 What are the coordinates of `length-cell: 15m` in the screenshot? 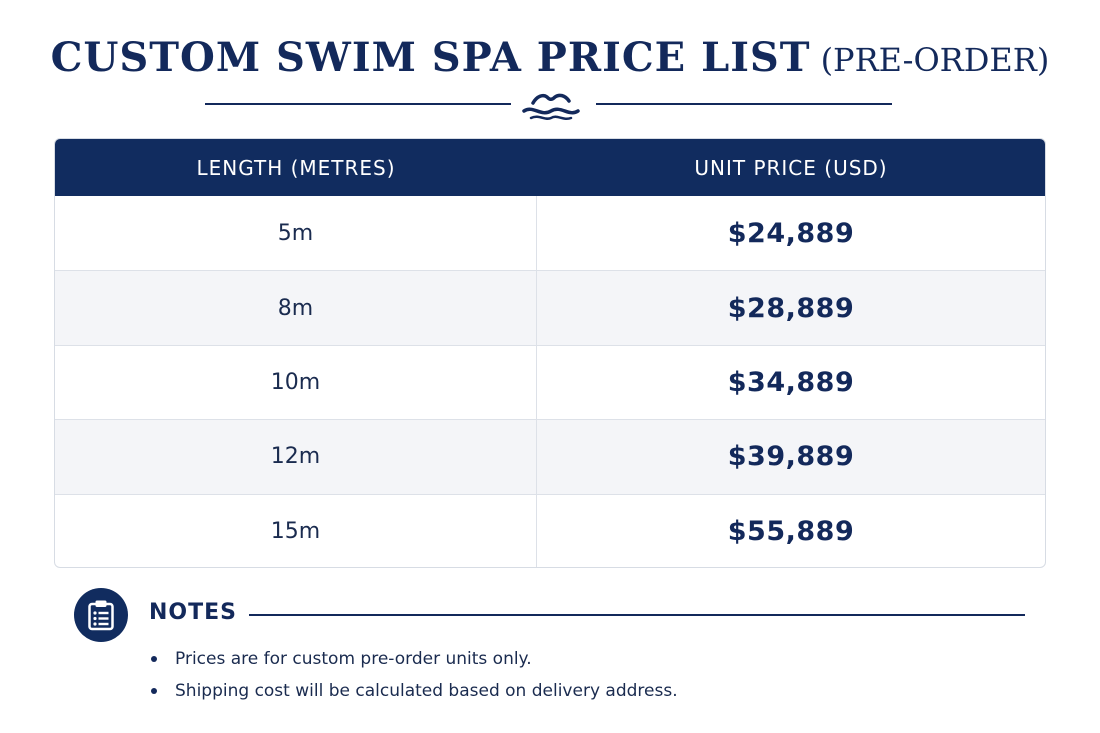 It's located at (296, 530).